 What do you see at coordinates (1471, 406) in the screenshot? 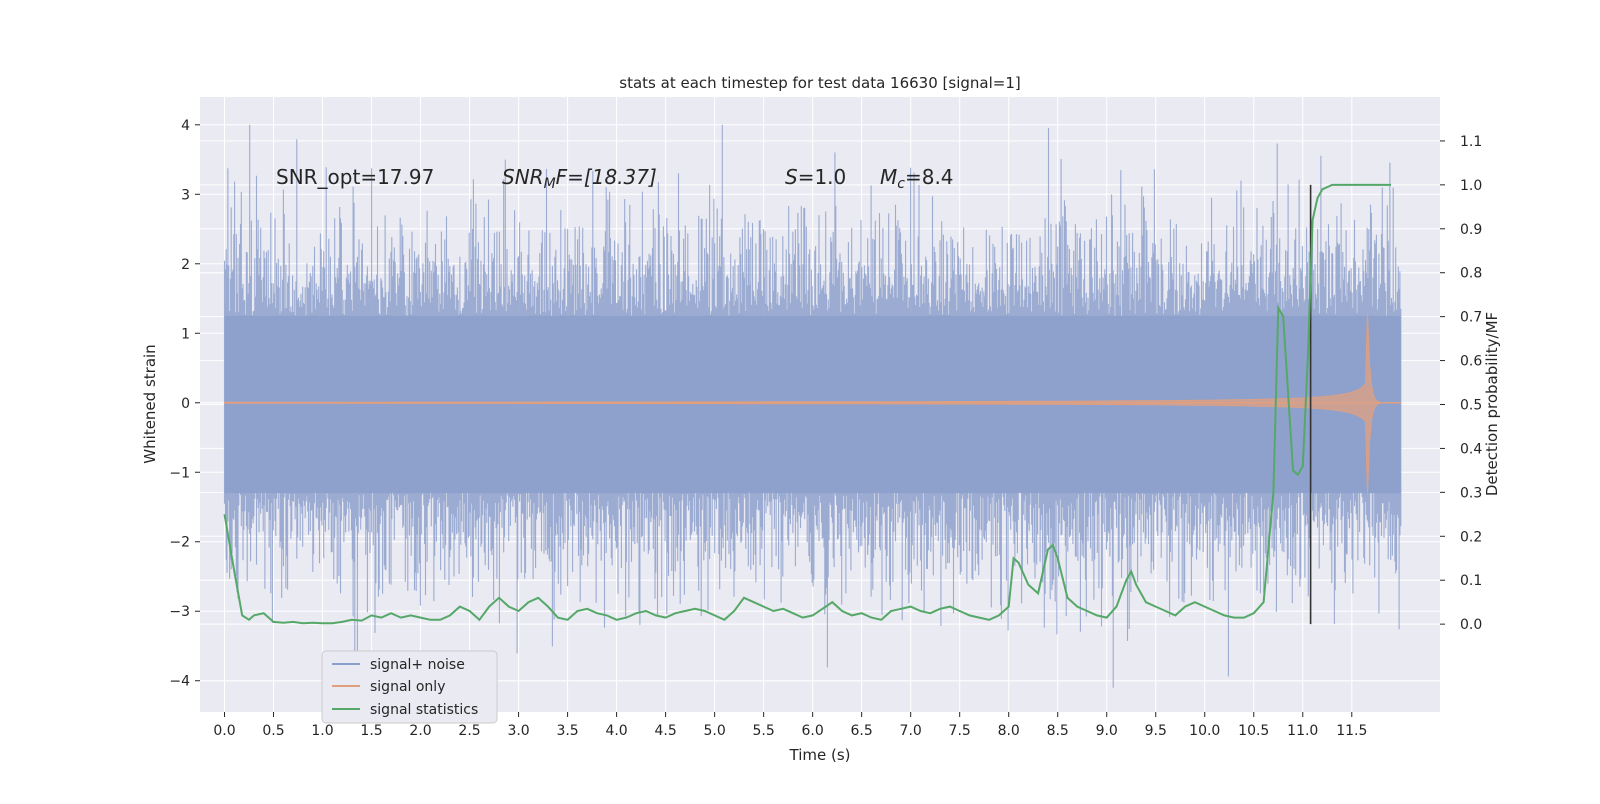
I see `y-right-tick-label: 0.5` at bounding box center [1471, 406].